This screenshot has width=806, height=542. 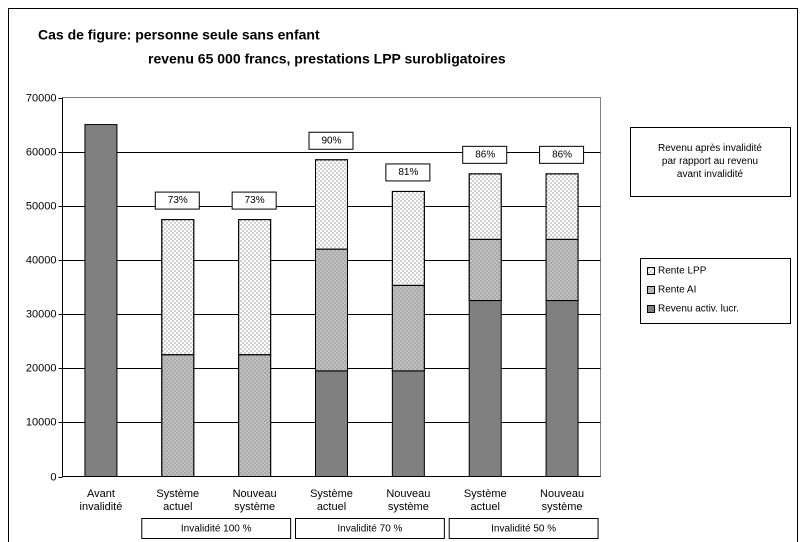 What do you see at coordinates (677, 290) in the screenshot?
I see `legend-label: Rente AI` at bounding box center [677, 290].